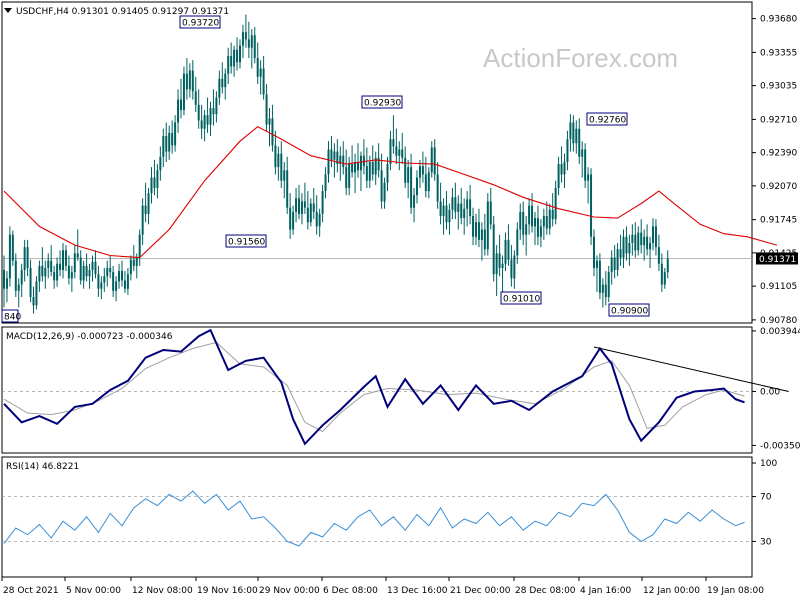 This screenshot has width=800, height=600. I want to click on price-annotation-label: 0.92760, so click(607, 121).